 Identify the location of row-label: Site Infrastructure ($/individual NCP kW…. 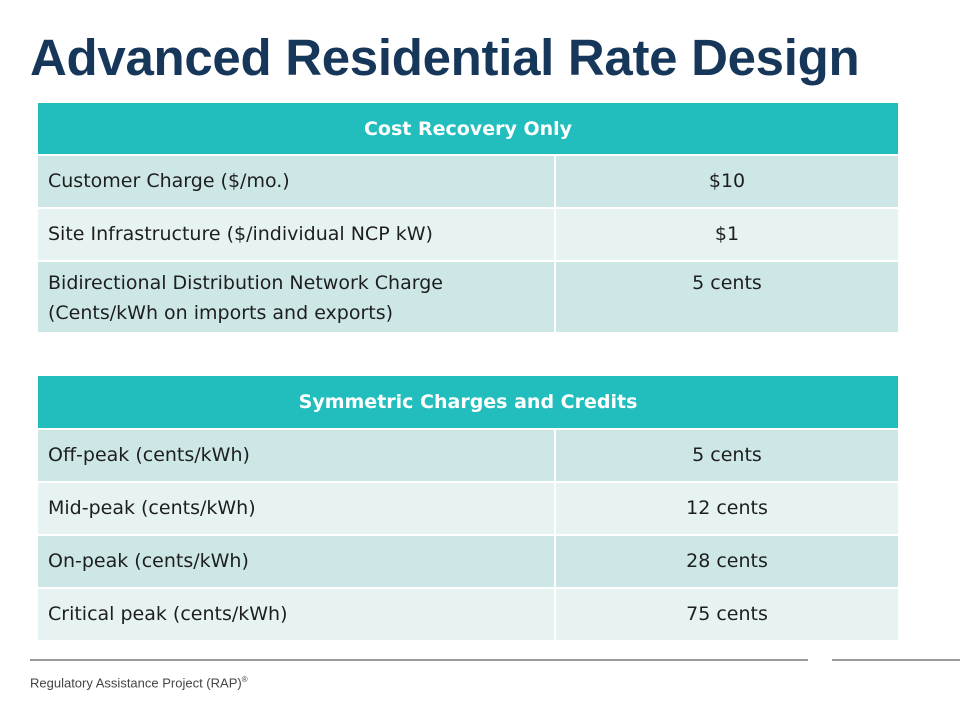
(297, 234).